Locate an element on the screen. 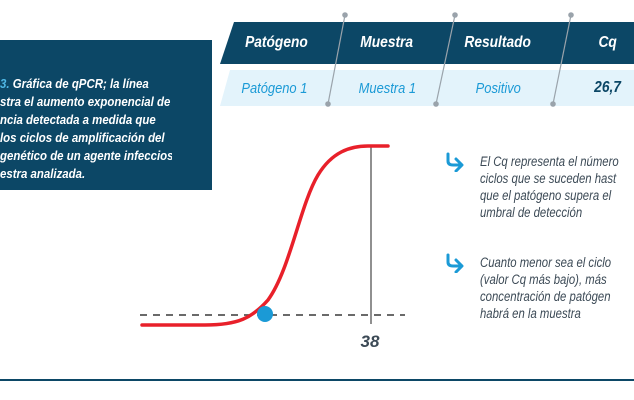 The width and height of the screenshot is (634, 400). note-1-line-1: El Cq representa el número is located at coordinates (549, 161).